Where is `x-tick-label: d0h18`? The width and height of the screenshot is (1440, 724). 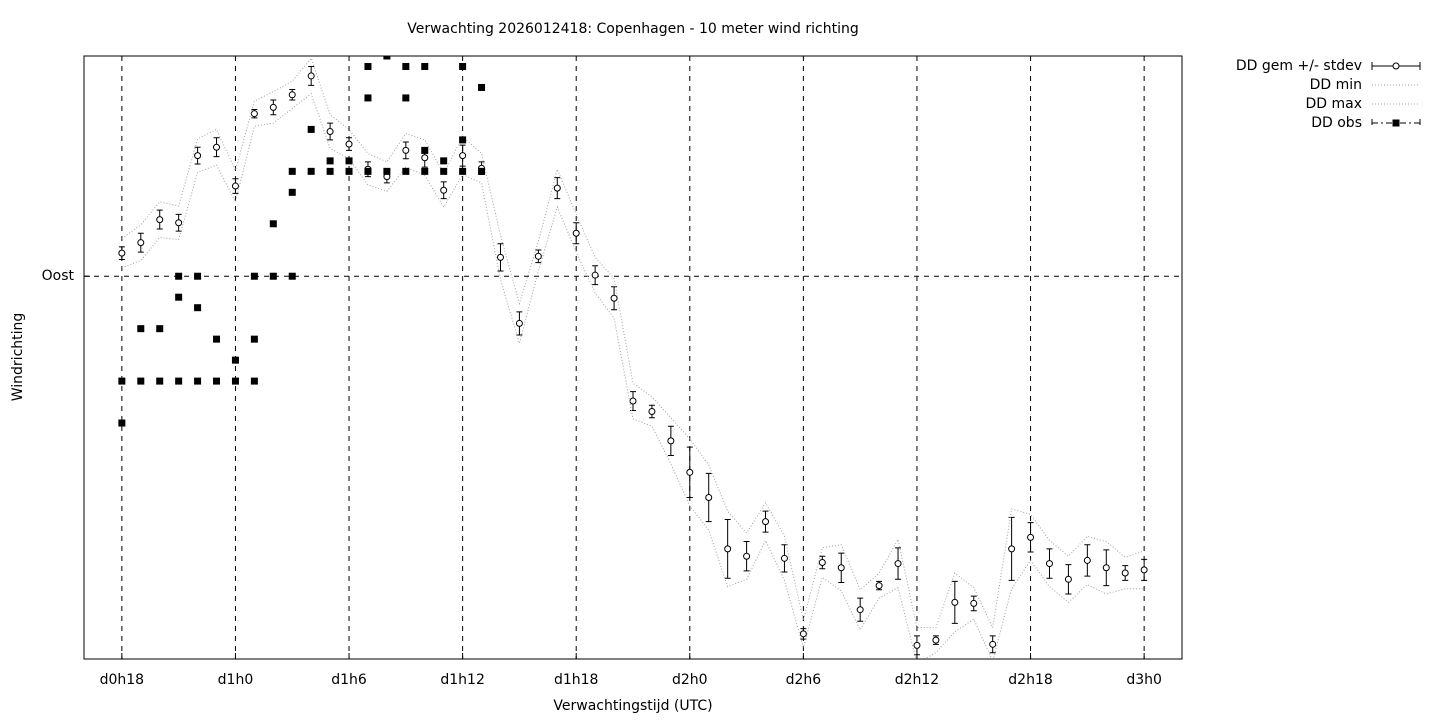
x-tick-label: d0h18 is located at coordinates (122, 680).